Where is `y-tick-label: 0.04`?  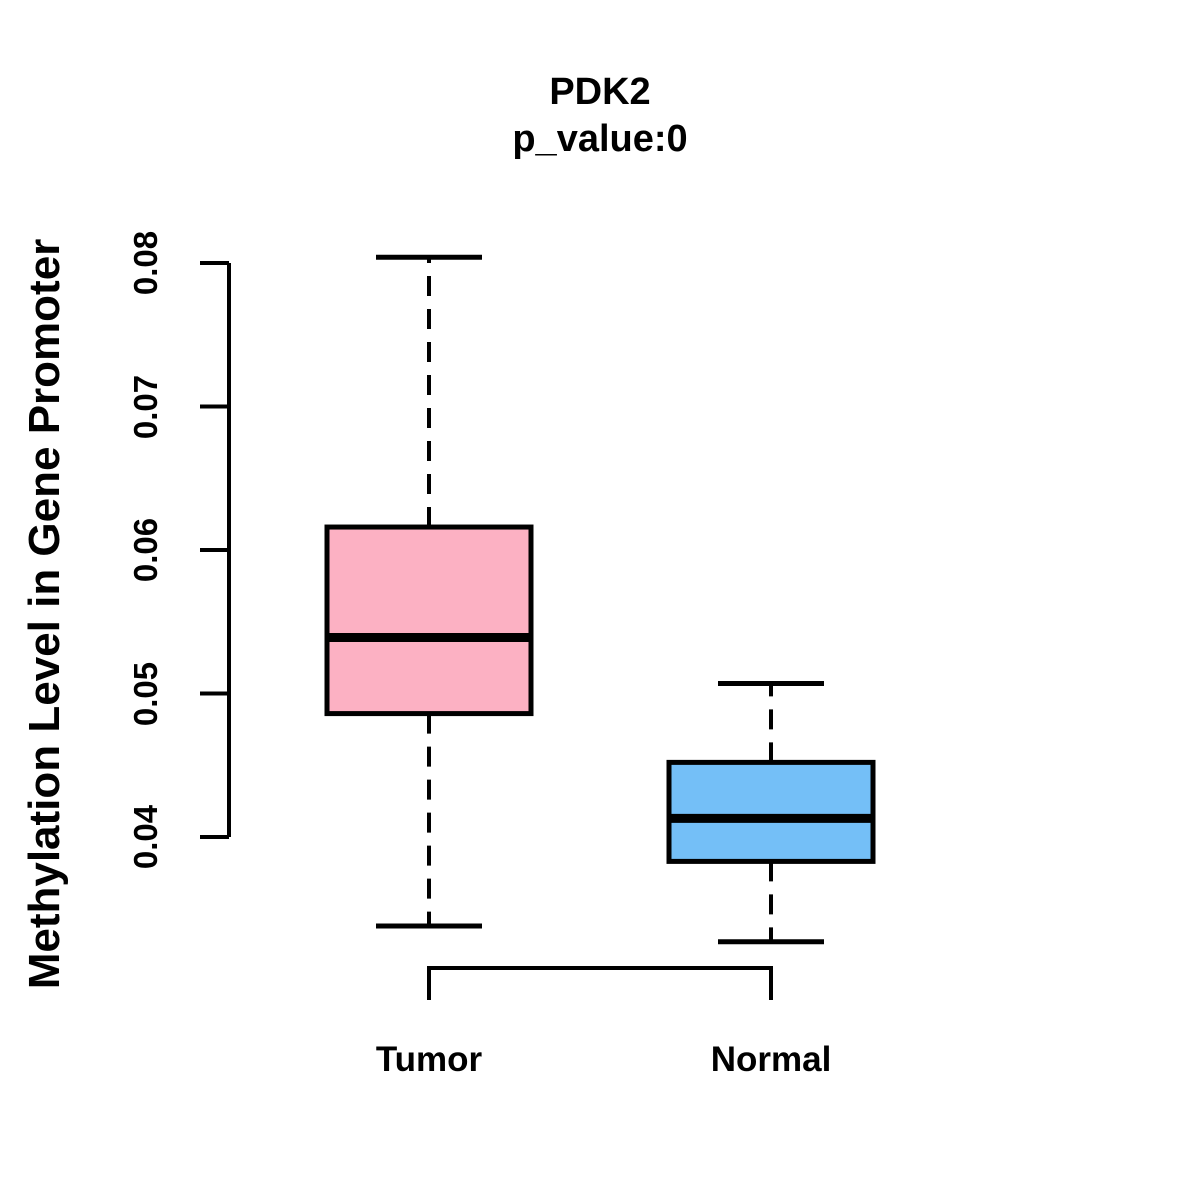 y-tick-label: 0.04 is located at coordinates (145, 837).